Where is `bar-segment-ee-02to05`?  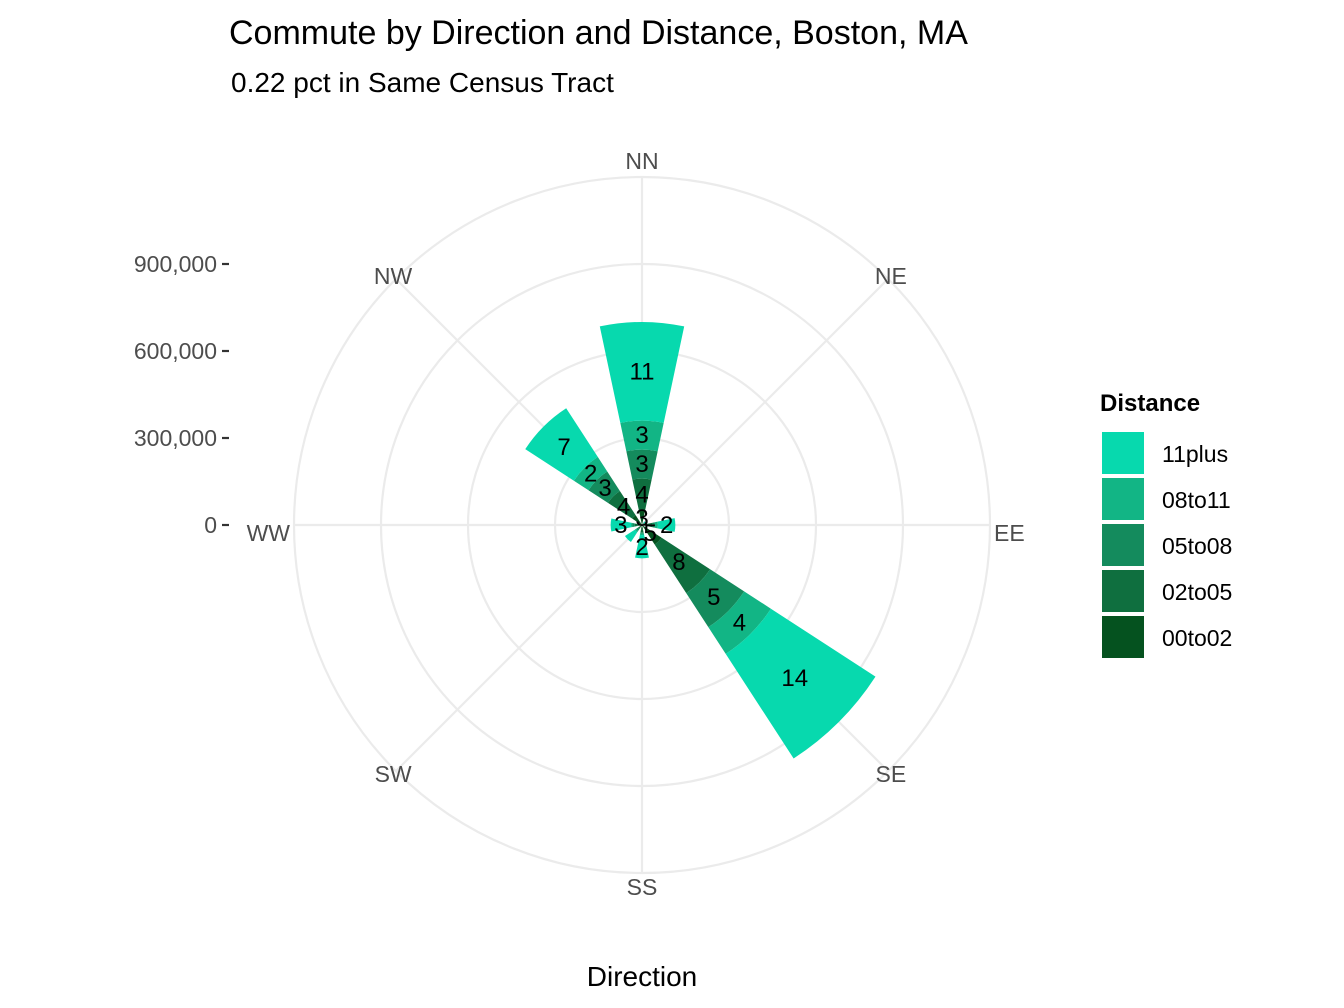
bar-segment-ee-02to05 is located at coordinates (650, 525).